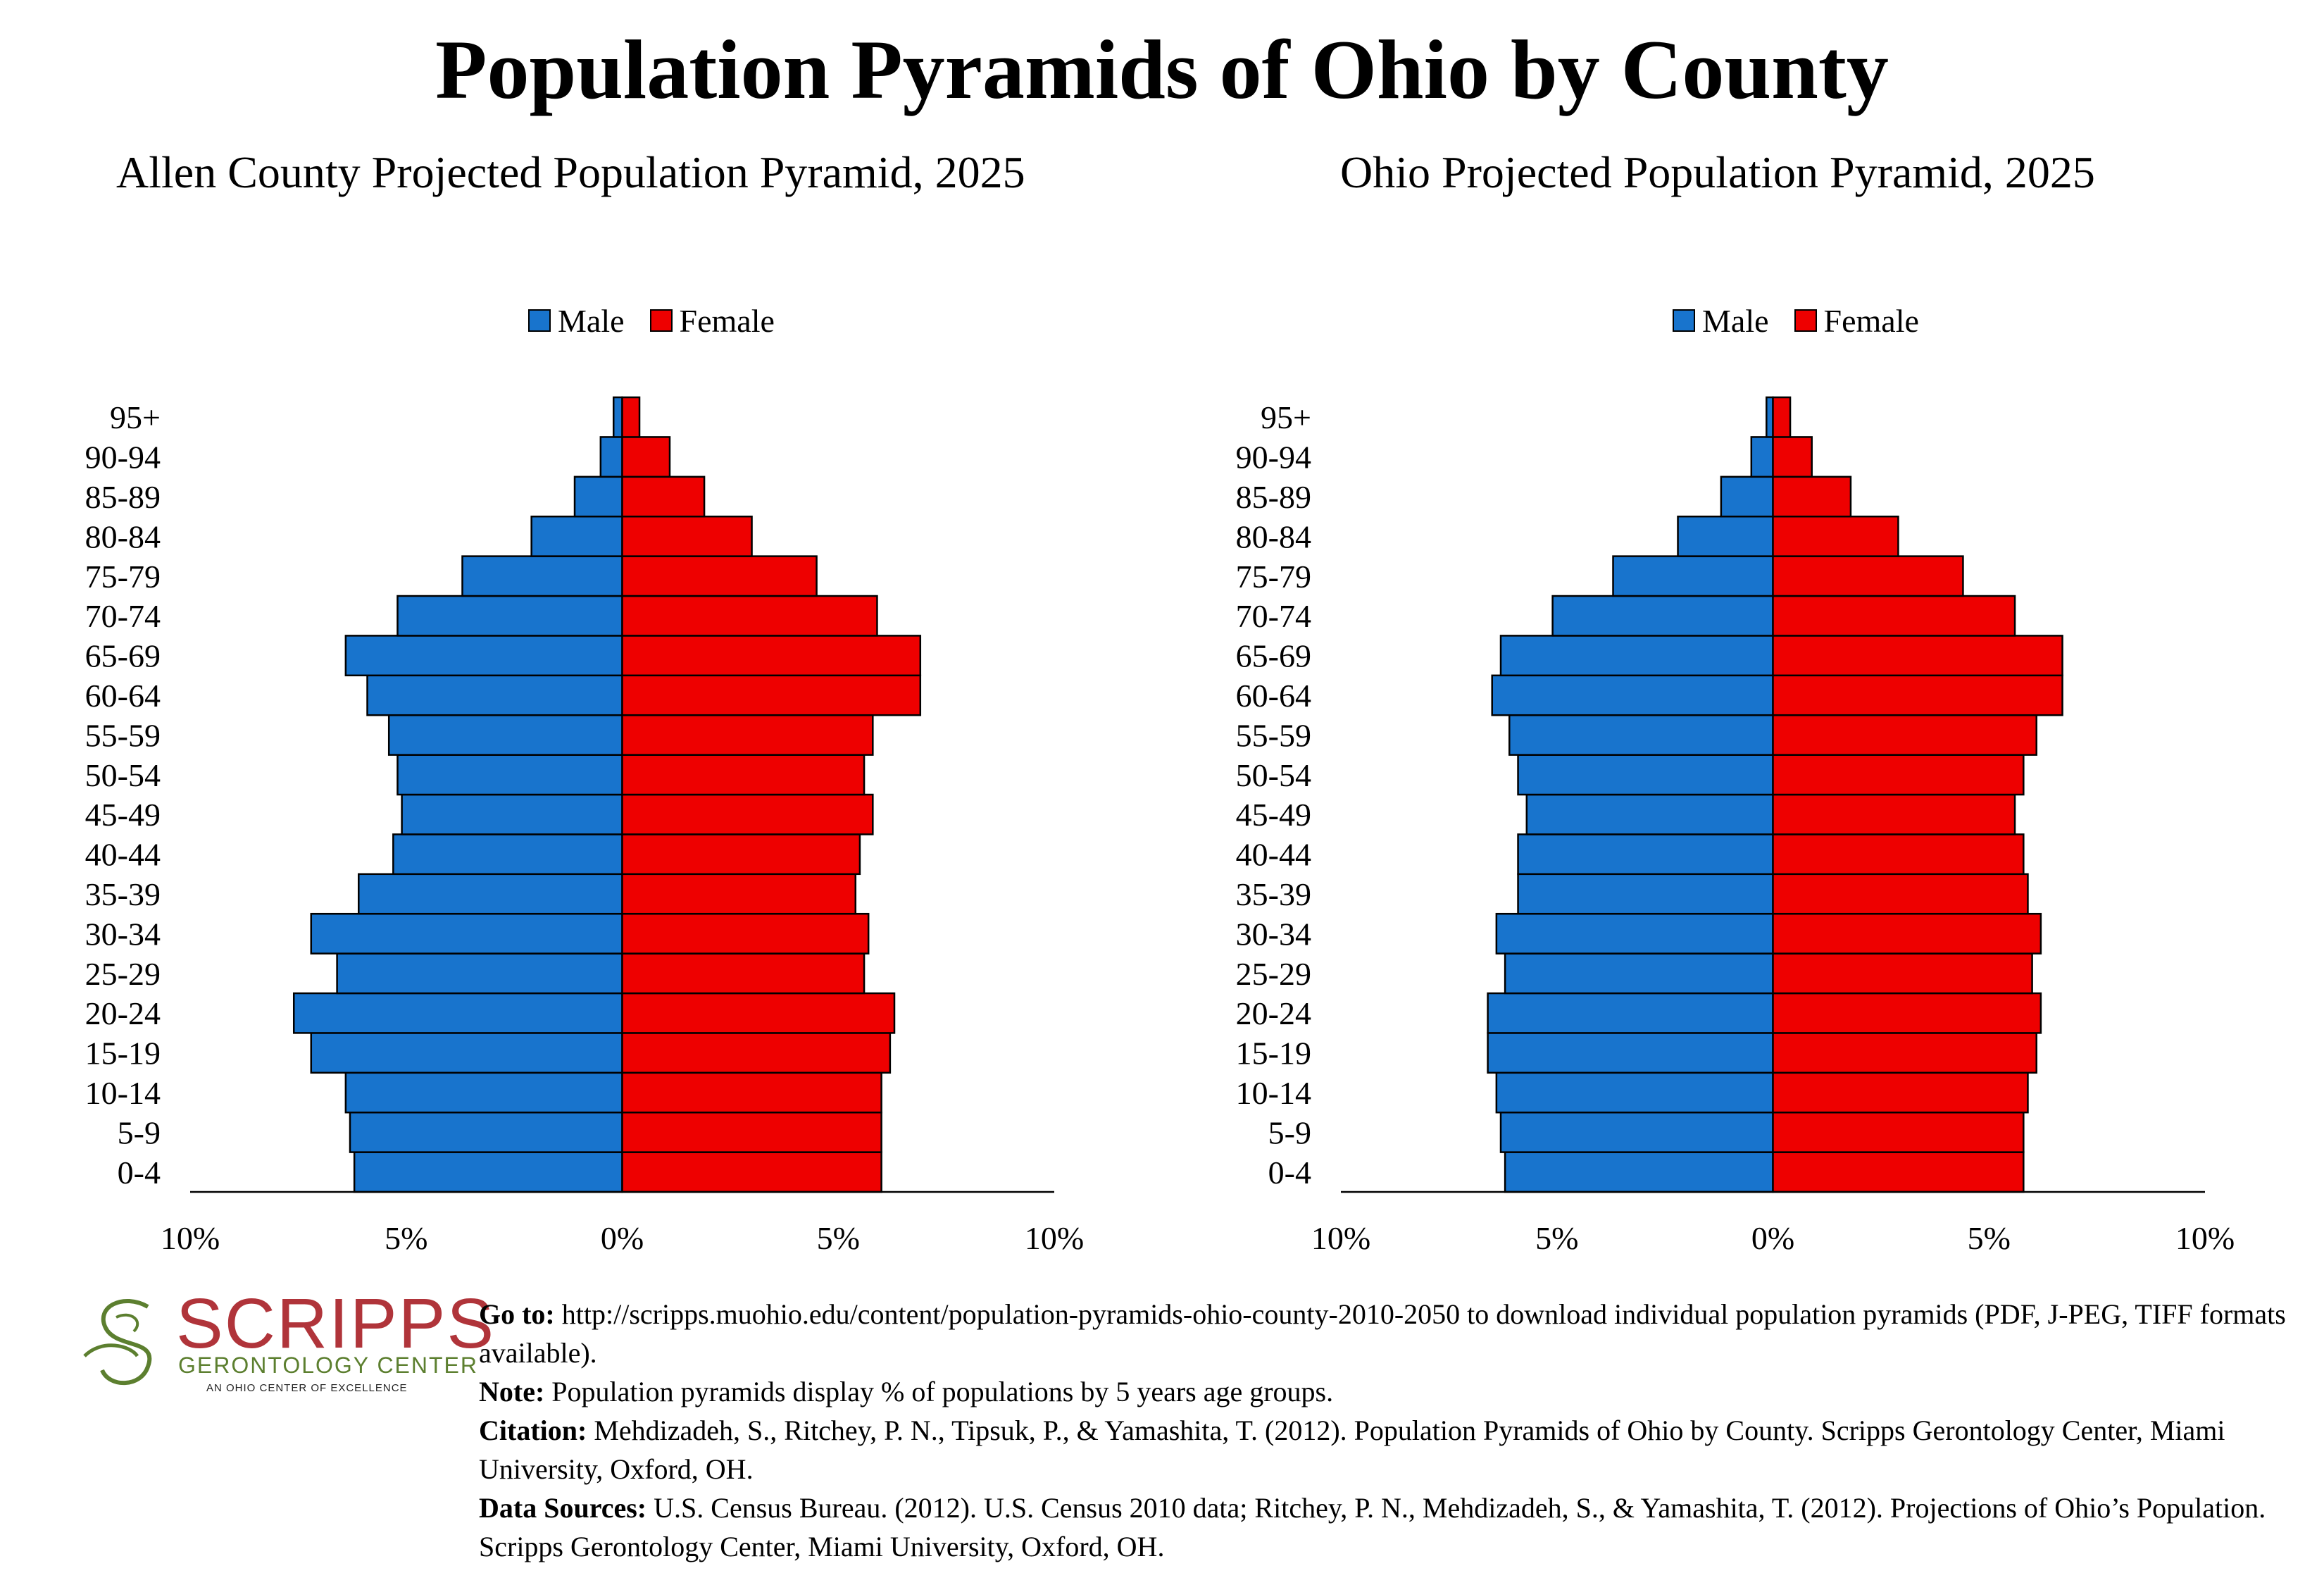 The width and height of the screenshot is (2324, 1585). What do you see at coordinates (307, 1388) in the screenshot?
I see `logo-tagline: AN OHIO CENTER OF EXCELLENCE` at bounding box center [307, 1388].